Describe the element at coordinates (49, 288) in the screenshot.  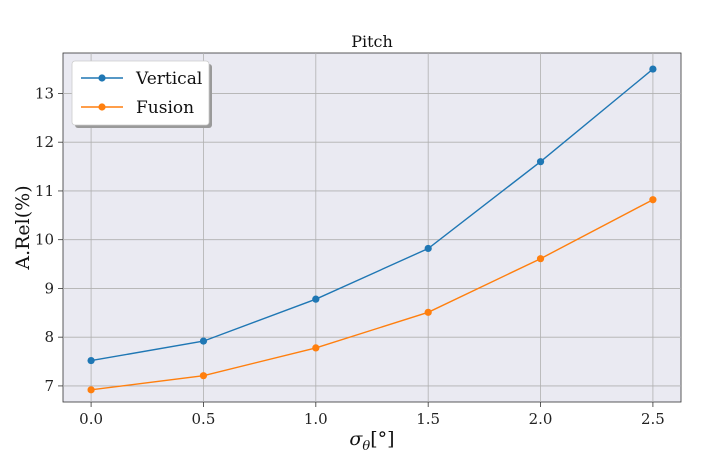
I see `y-tick-label: 9` at that location.